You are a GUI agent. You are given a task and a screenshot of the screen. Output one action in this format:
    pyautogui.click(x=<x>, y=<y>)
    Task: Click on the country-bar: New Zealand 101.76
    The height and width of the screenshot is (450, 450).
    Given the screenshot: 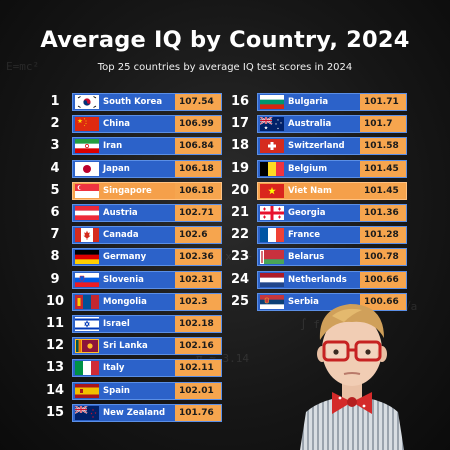 What is the action you would take?
    pyautogui.click(x=147, y=412)
    